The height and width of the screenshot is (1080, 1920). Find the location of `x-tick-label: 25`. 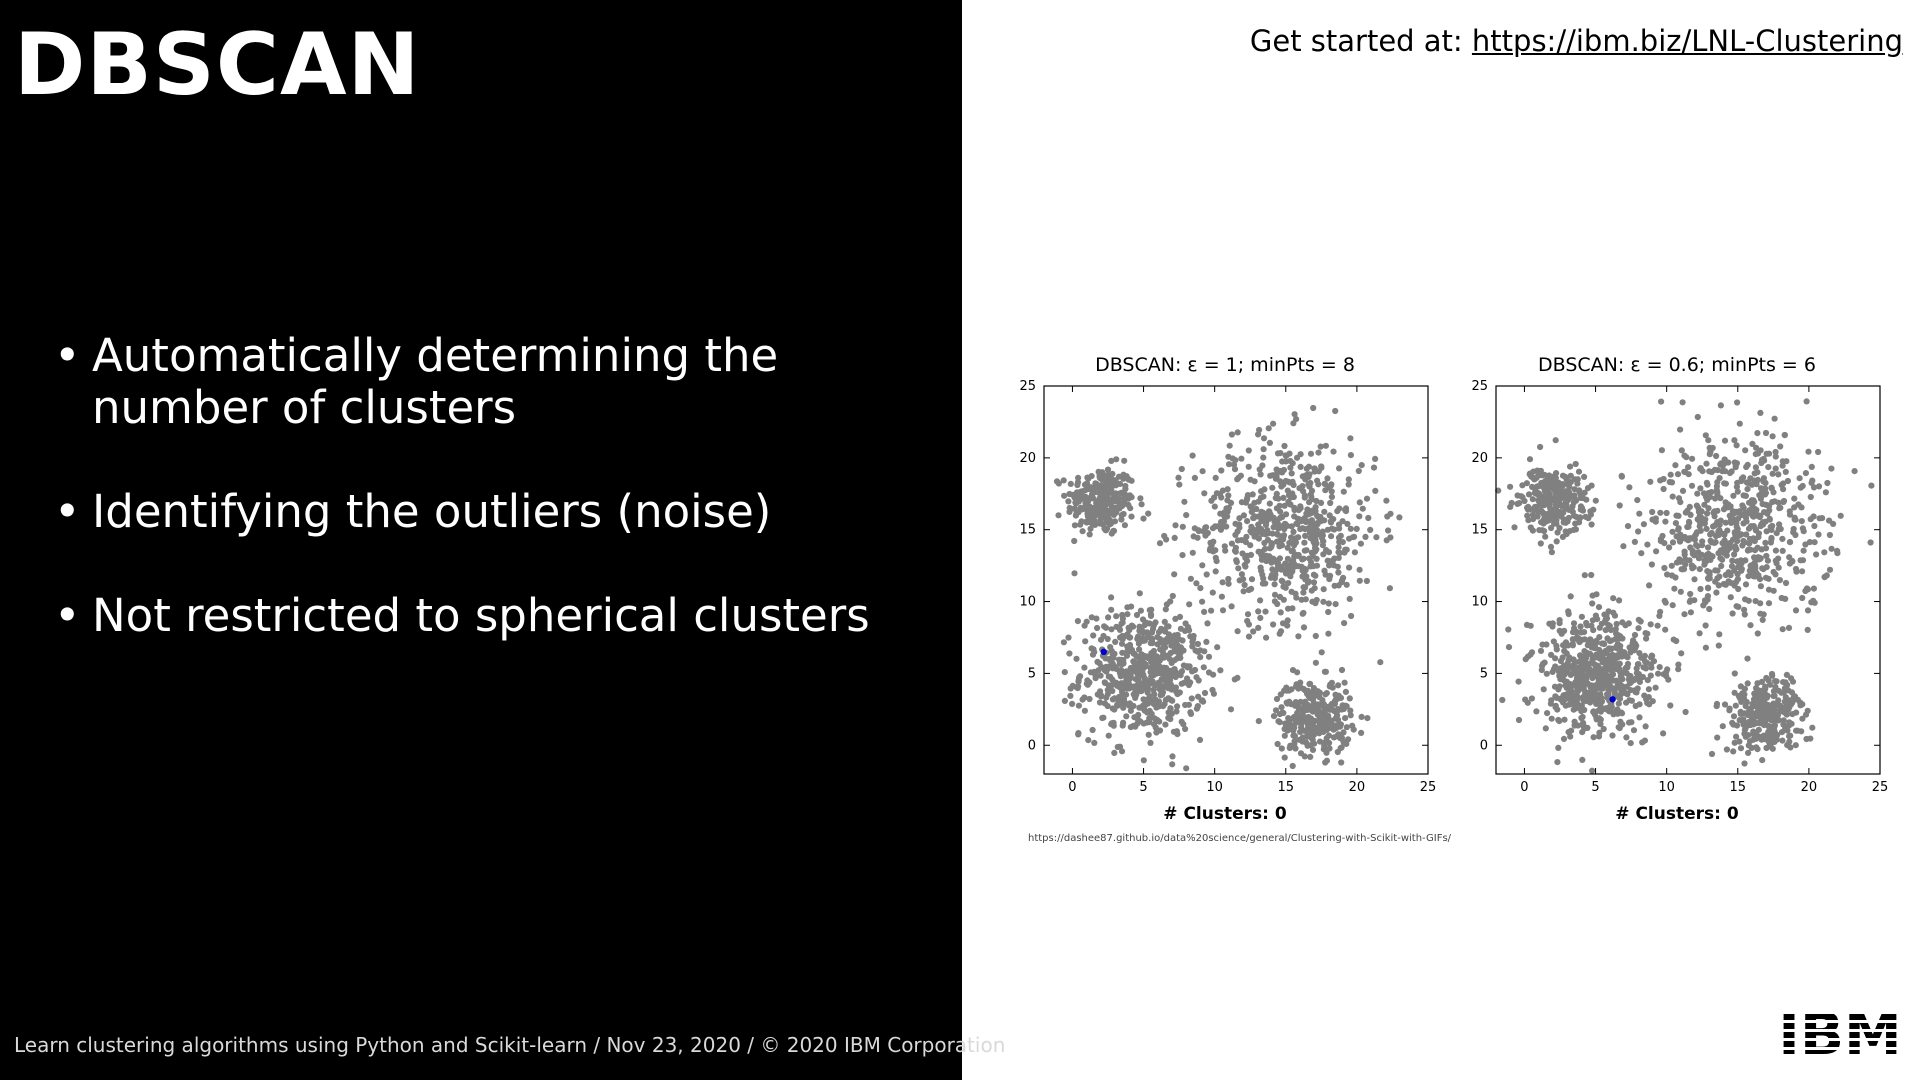

x-tick-label: 25 is located at coordinates (1428, 787).